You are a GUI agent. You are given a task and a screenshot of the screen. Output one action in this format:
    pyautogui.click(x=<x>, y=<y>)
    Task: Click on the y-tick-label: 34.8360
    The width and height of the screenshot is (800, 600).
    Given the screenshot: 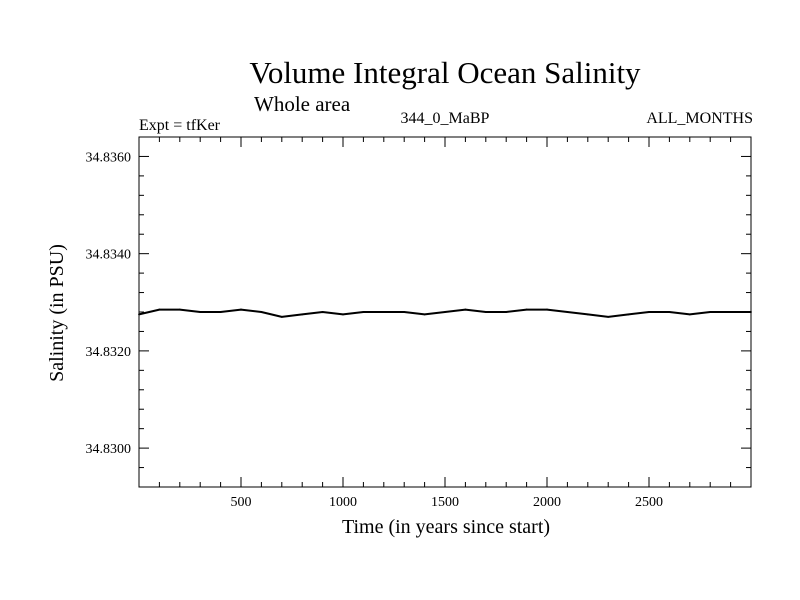 What is the action you would take?
    pyautogui.click(x=109, y=157)
    